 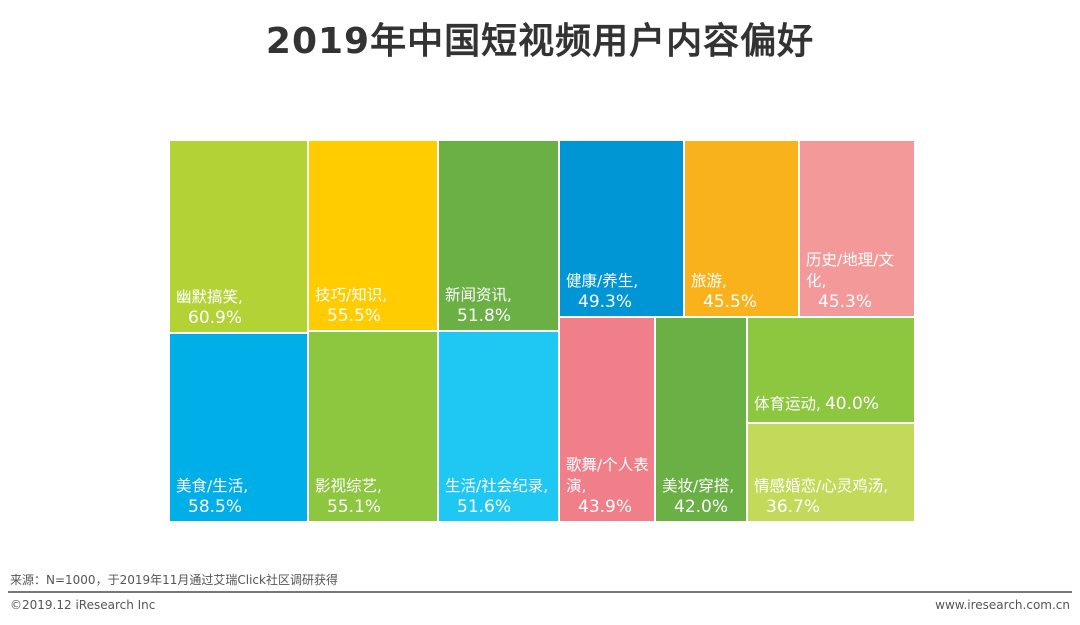 I want to click on tile-value: 60.9%, so click(x=215, y=318).